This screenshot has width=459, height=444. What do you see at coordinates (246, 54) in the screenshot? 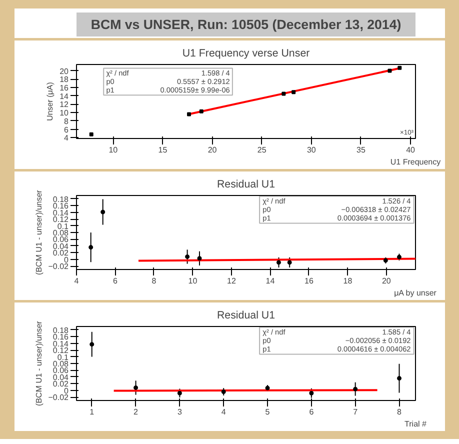
I see `chart-title: U1 Frequency verse Unser` at bounding box center [246, 54].